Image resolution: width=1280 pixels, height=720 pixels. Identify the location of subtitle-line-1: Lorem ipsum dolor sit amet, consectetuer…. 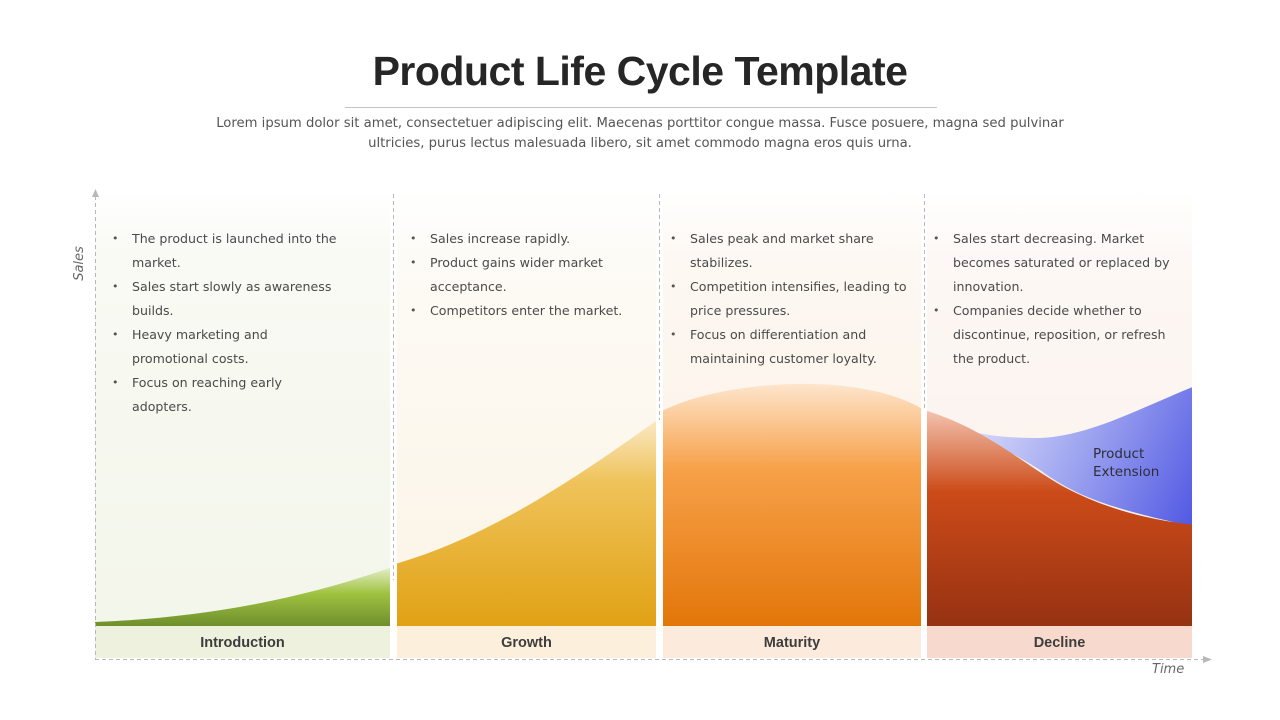
(640, 123).